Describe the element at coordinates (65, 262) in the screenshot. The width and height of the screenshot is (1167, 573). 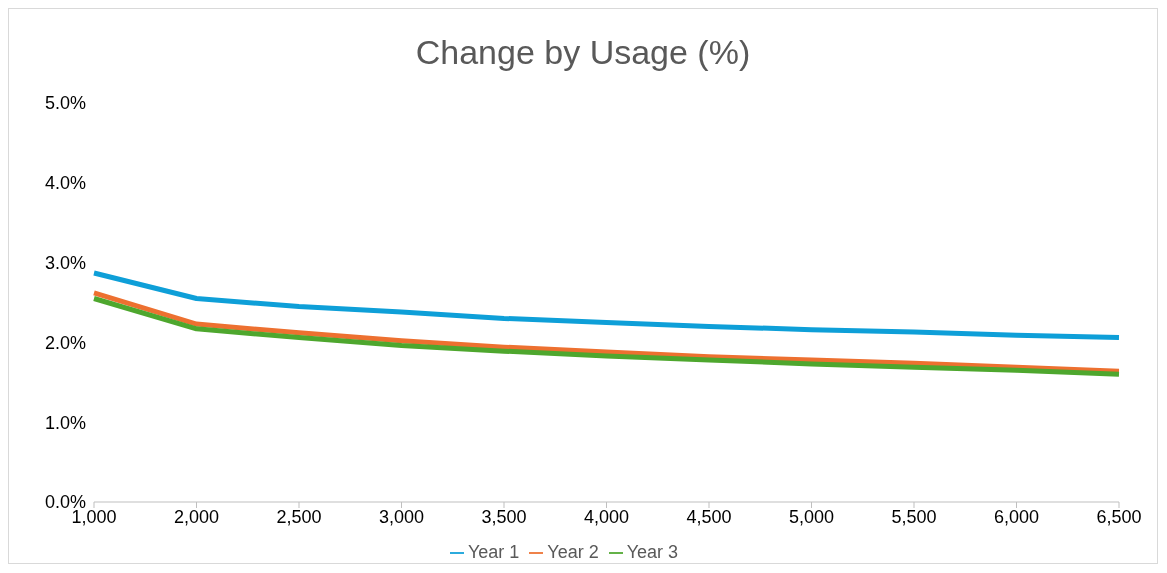
I see `y-tick-label: 3.0%` at that location.